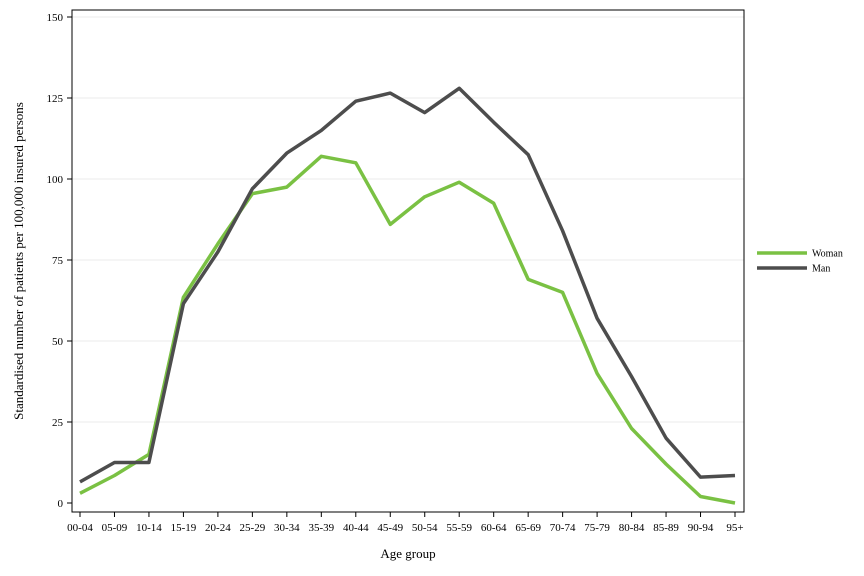 Image resolution: width=864 pixels, height=576 pixels. What do you see at coordinates (55, 18) in the screenshot?
I see `y-tick-label: 150` at bounding box center [55, 18].